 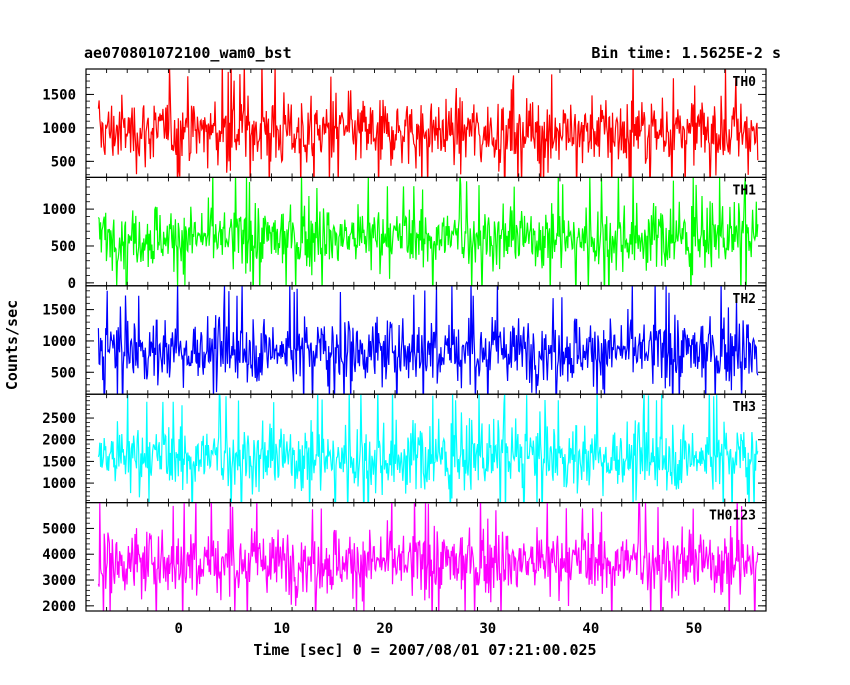 What do you see at coordinates (693, 629) in the screenshot?
I see `x-tick-label: 50` at bounding box center [693, 629].